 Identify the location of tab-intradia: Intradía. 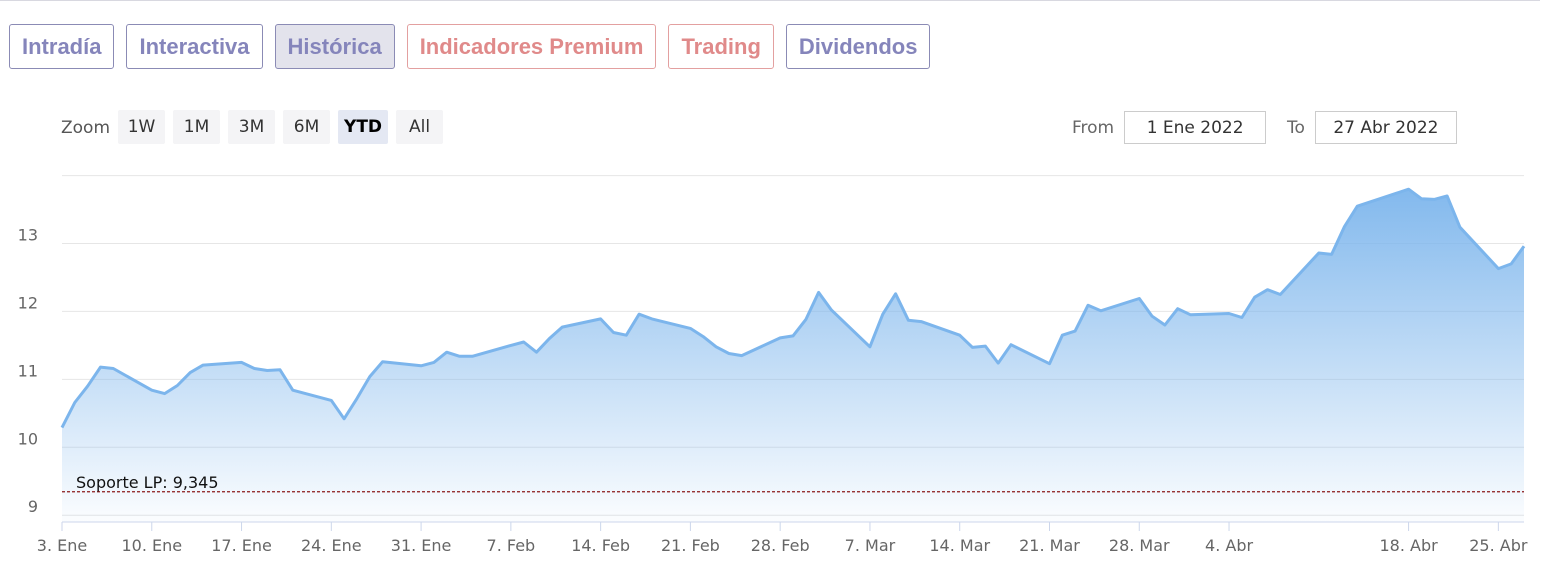
(62, 46).